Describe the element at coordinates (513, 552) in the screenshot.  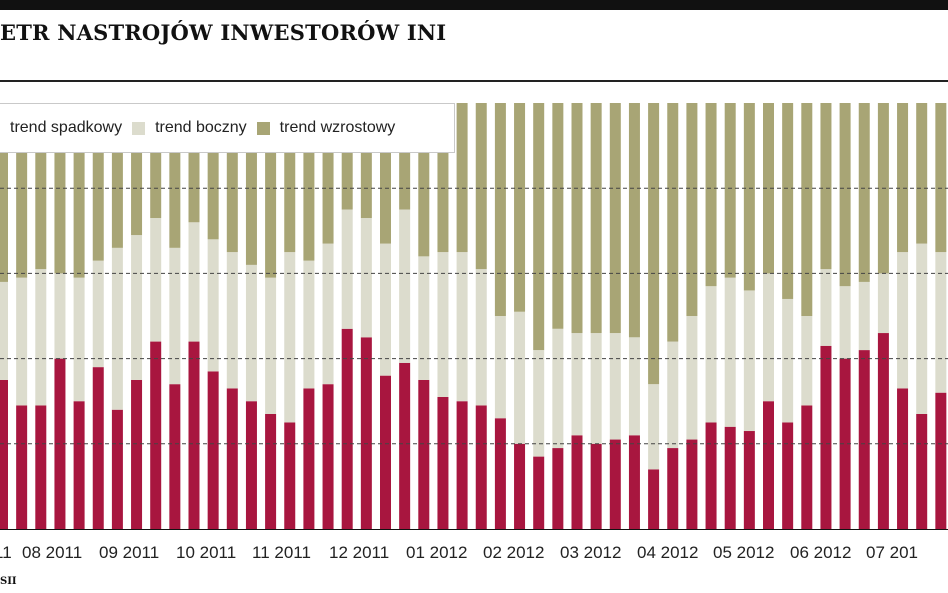
I see `x-tick-label-7: 02 2012` at that location.